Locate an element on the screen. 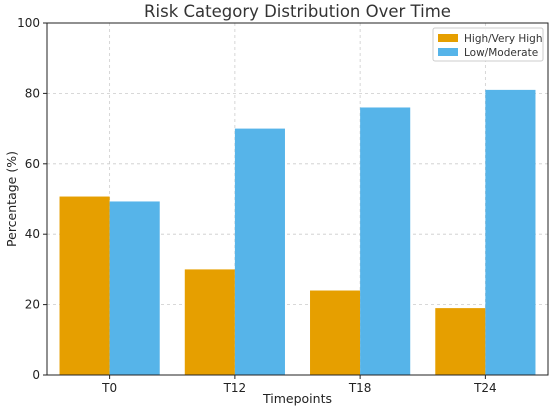  y-tick-label: 100 is located at coordinates (28, 23).